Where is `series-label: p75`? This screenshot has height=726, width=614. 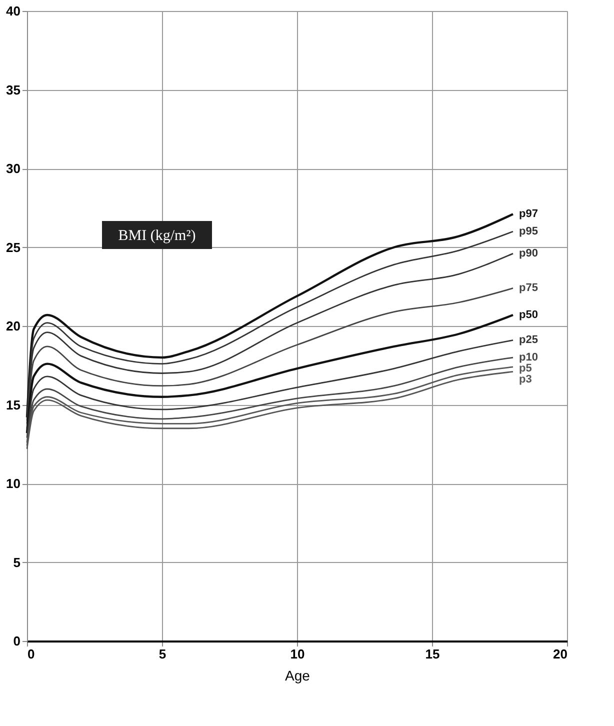
series-label: p75 is located at coordinates (528, 288).